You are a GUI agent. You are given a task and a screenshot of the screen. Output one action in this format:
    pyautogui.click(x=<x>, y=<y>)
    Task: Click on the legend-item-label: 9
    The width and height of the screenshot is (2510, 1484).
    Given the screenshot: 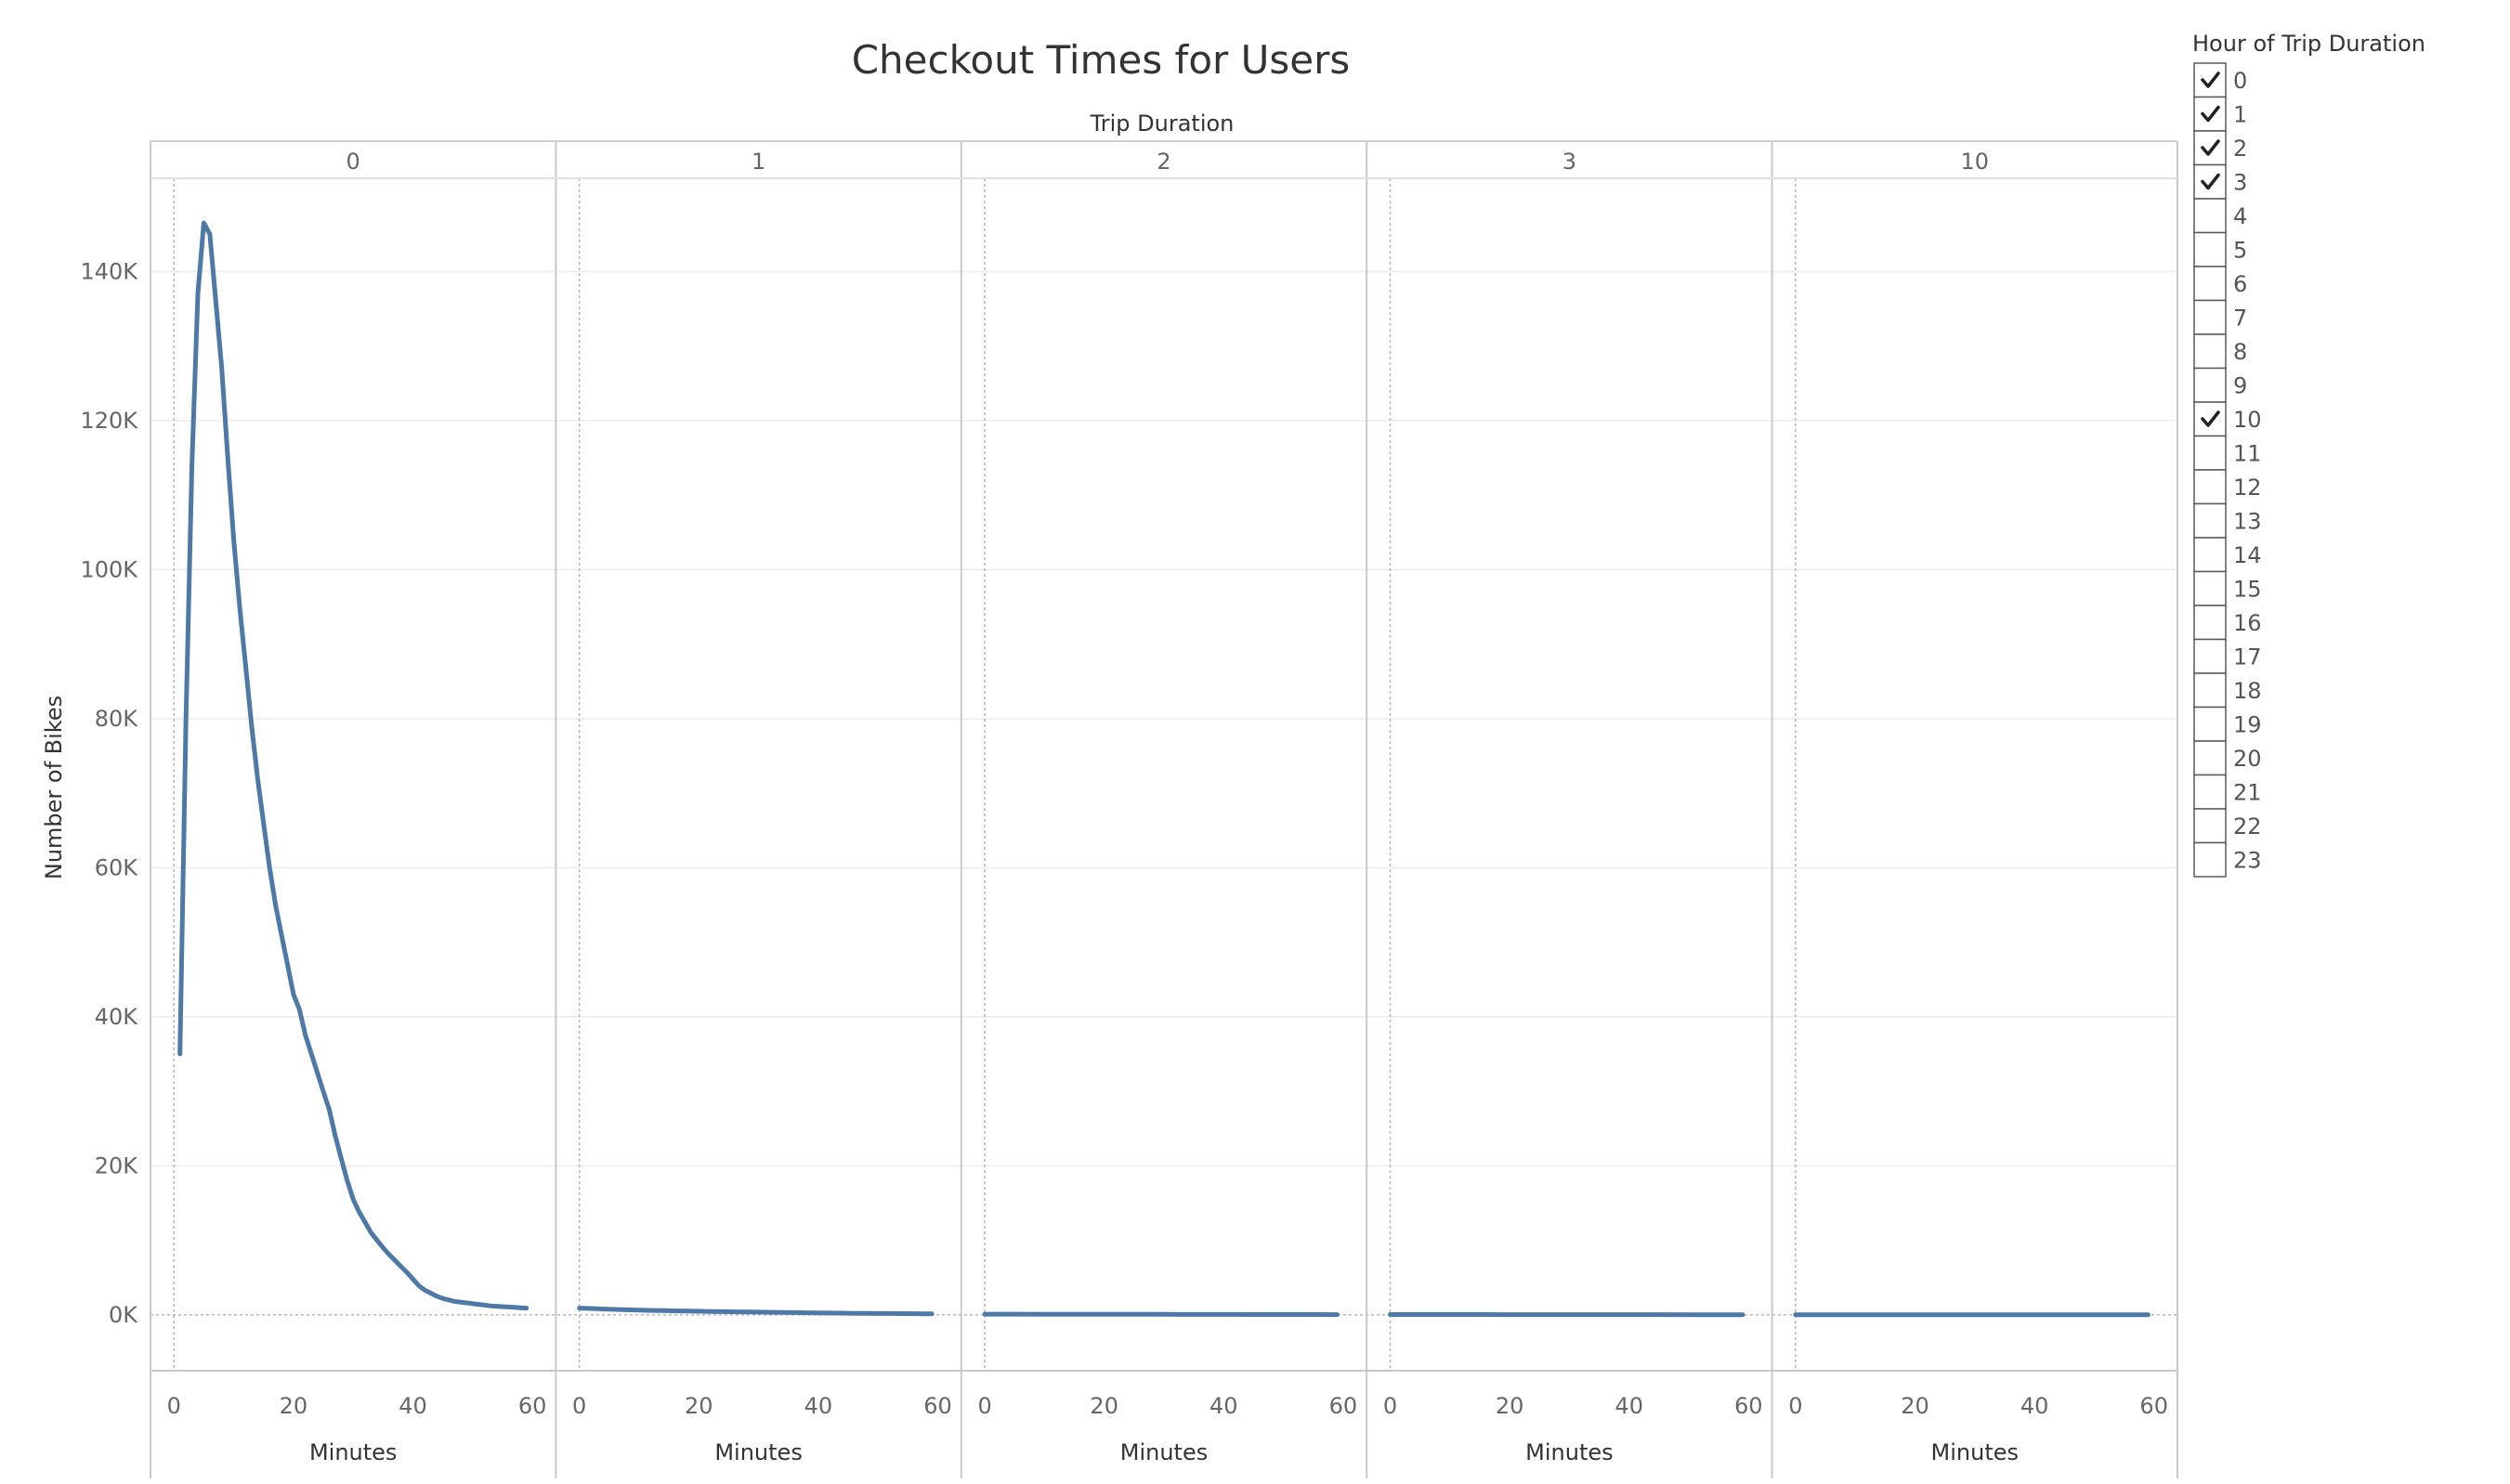 What is the action you would take?
    pyautogui.click(x=2240, y=386)
    